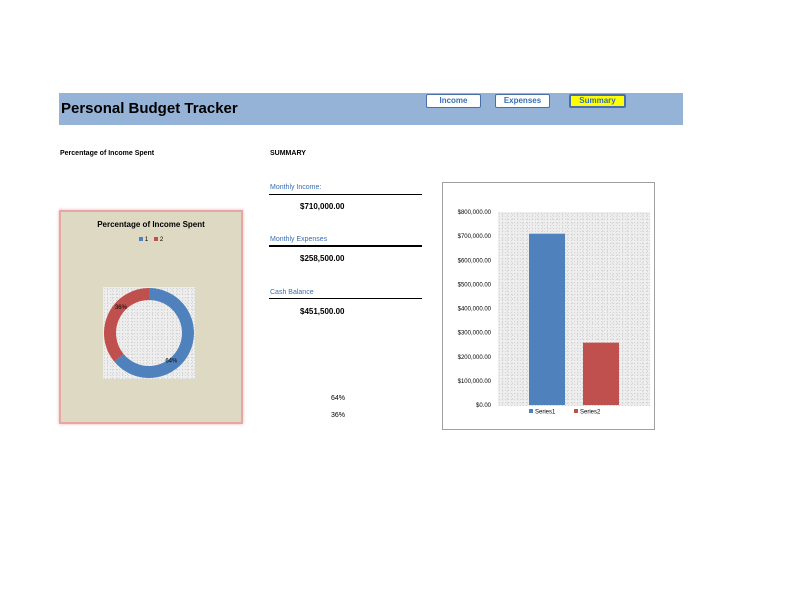  What do you see at coordinates (484, 406) in the screenshot?
I see `bar-ytick-label: $0.00` at bounding box center [484, 406].